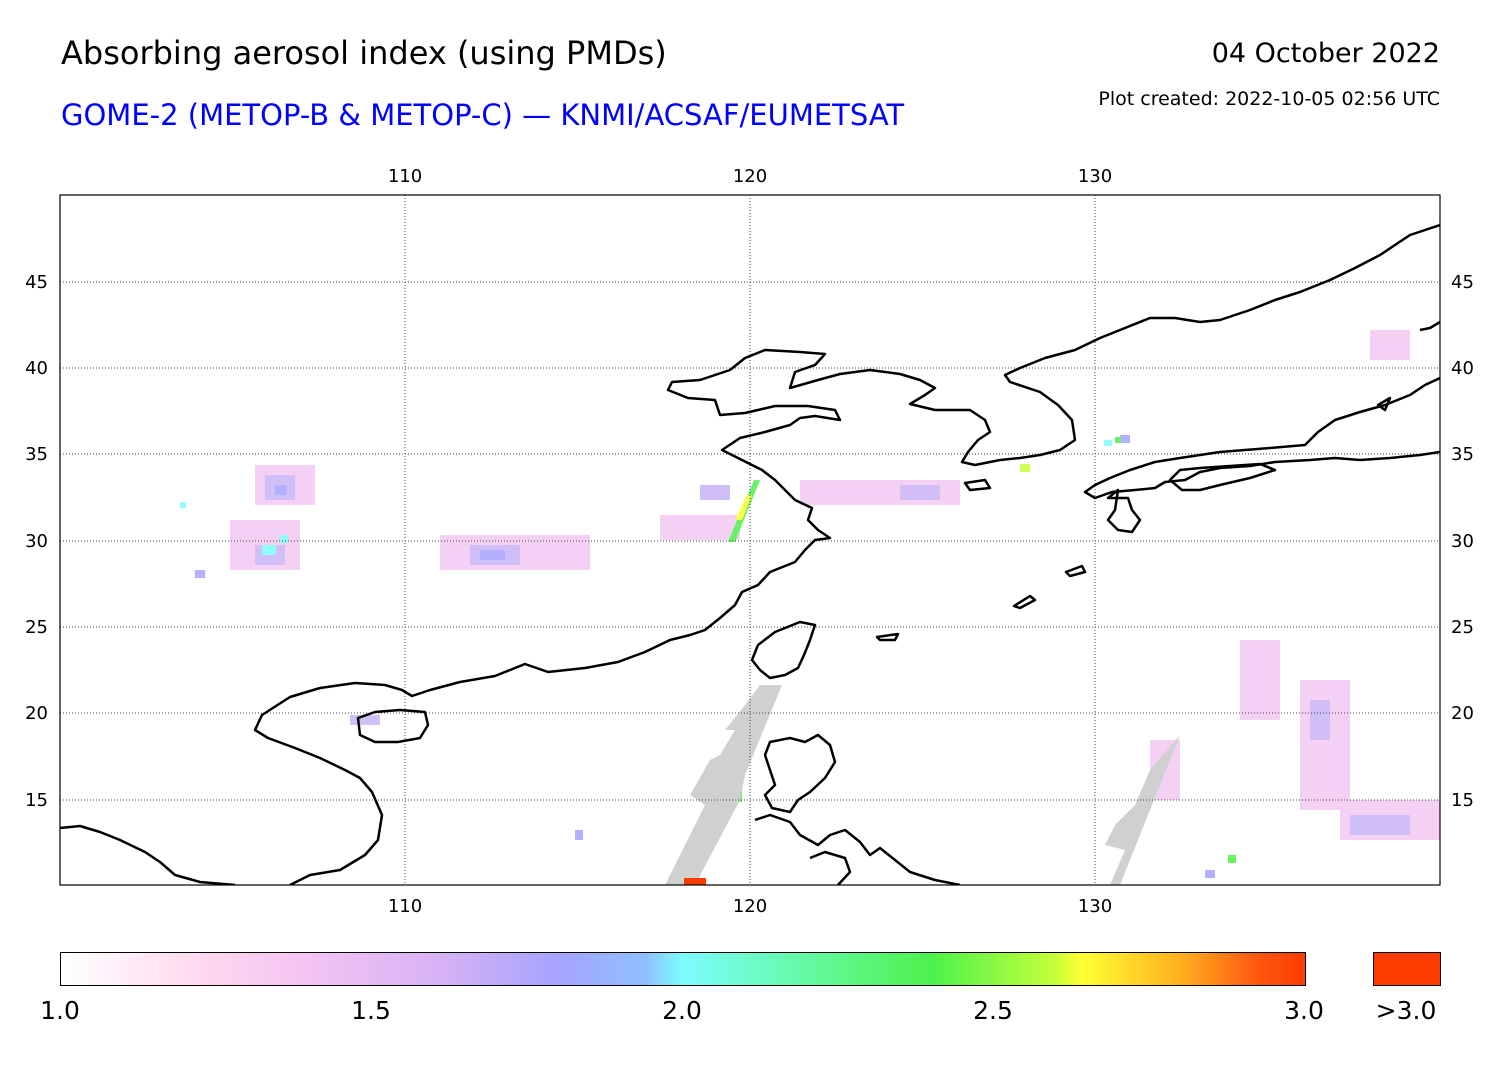  I want to click on map-title: Absorbing aerosol index (using PMDs), so click(364, 53).